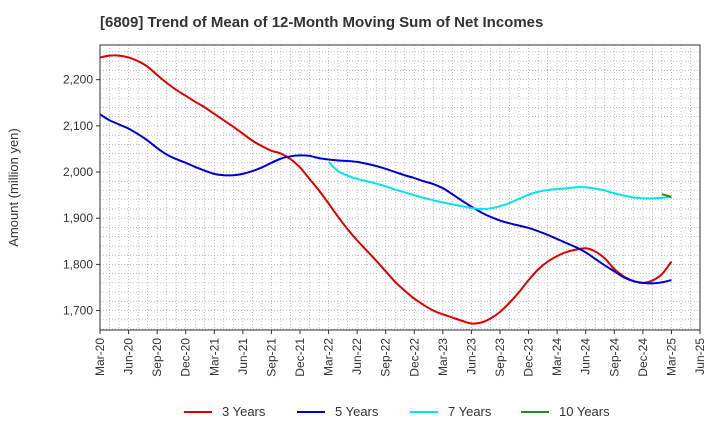  Describe the element at coordinates (78, 172) in the screenshot. I see `y-tick-label: 2,000` at that location.